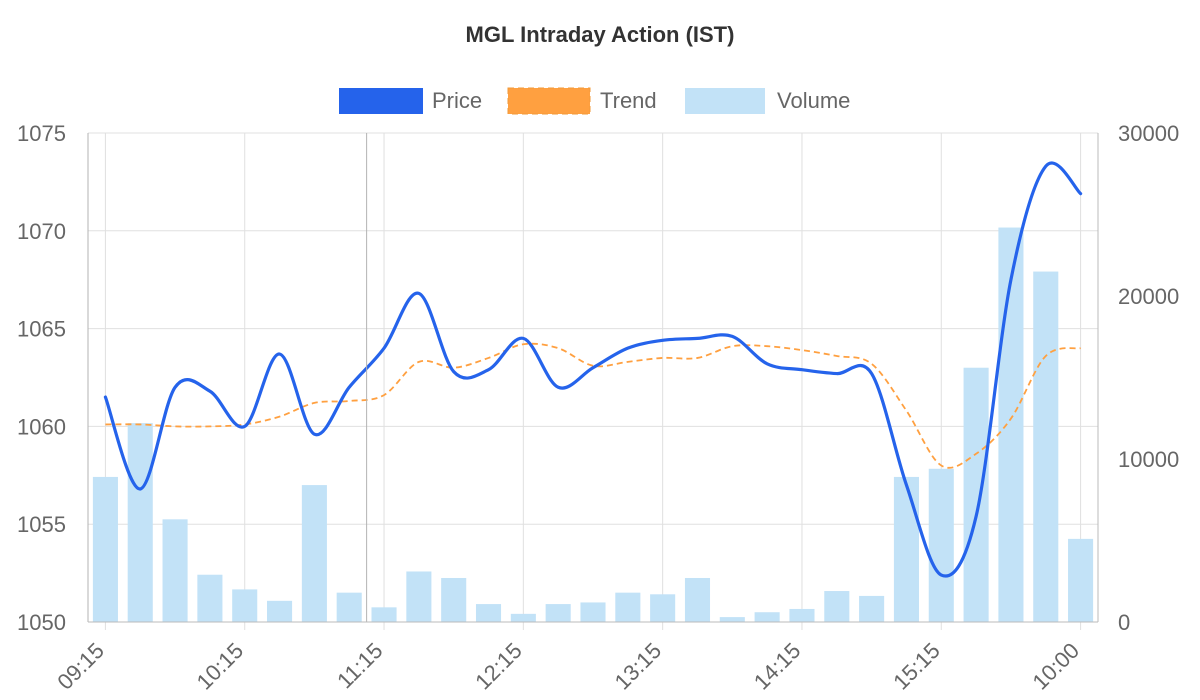  I want to click on trend-line, so click(593, 405).